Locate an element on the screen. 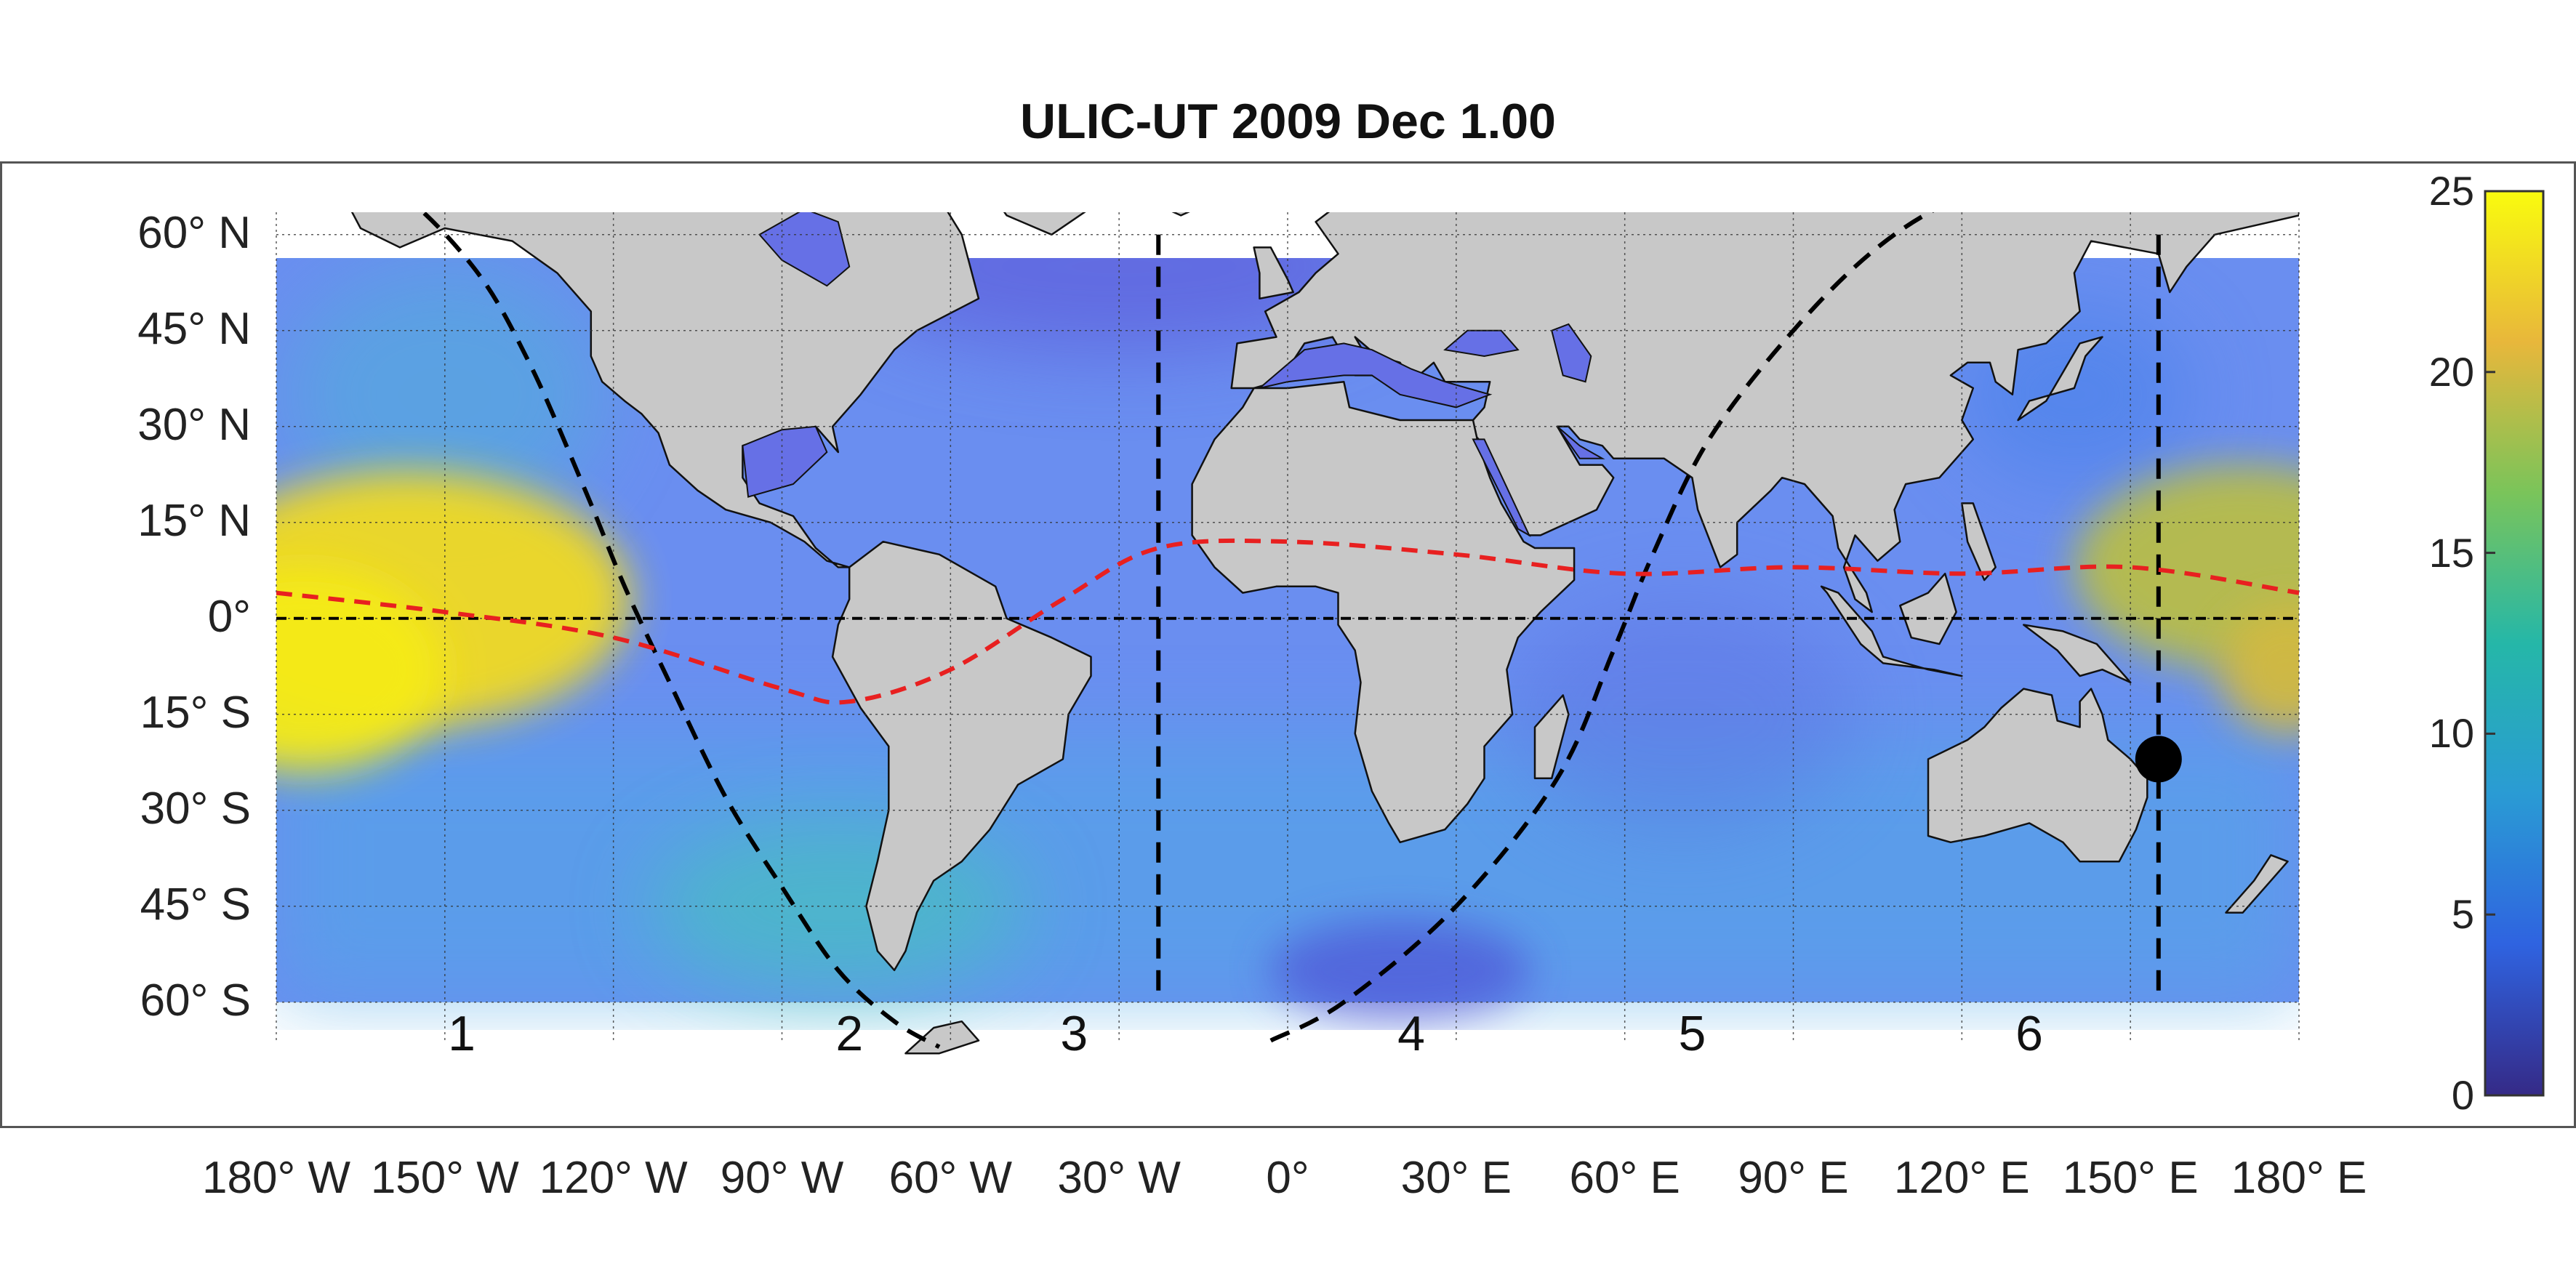  land-new-guinea is located at coordinates (2077, 654).